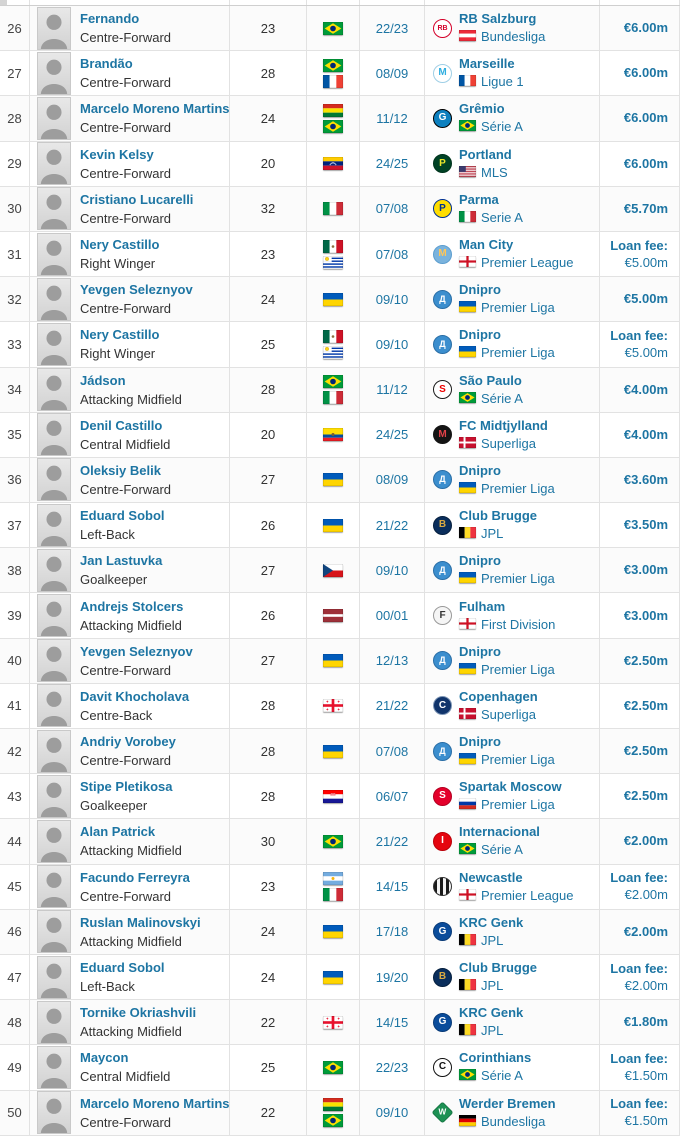  Describe the element at coordinates (442, 525) in the screenshot. I see `club-brugge-badge-icon: B` at that location.